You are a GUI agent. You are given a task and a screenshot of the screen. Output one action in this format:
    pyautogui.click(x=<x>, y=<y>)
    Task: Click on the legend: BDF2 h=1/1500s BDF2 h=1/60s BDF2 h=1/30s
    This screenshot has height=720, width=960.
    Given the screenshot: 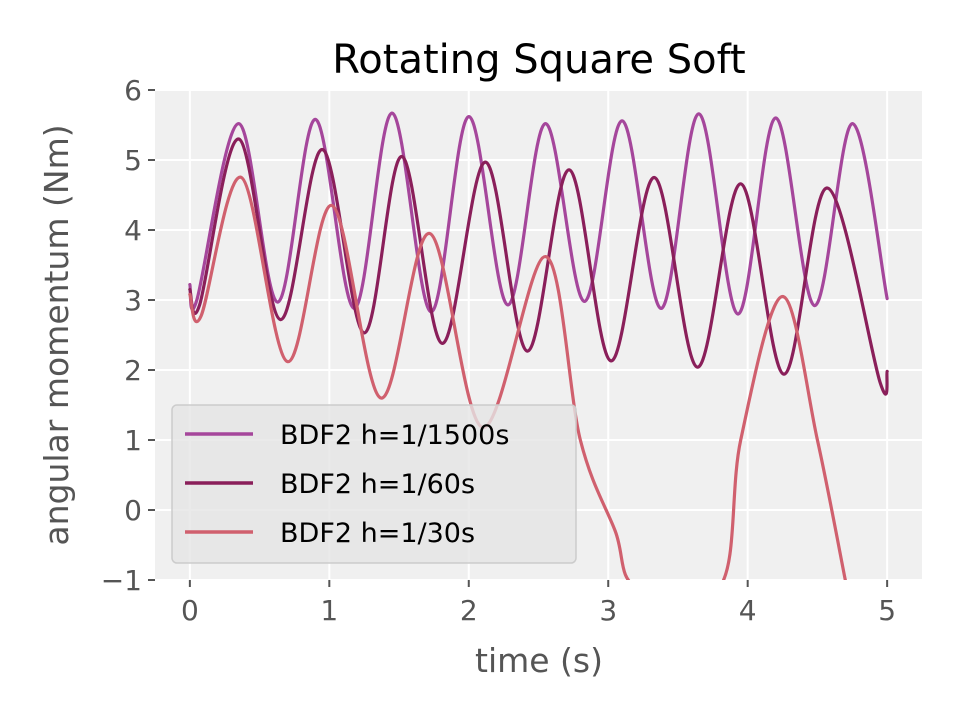 What is the action you would take?
    pyautogui.click(x=374, y=484)
    